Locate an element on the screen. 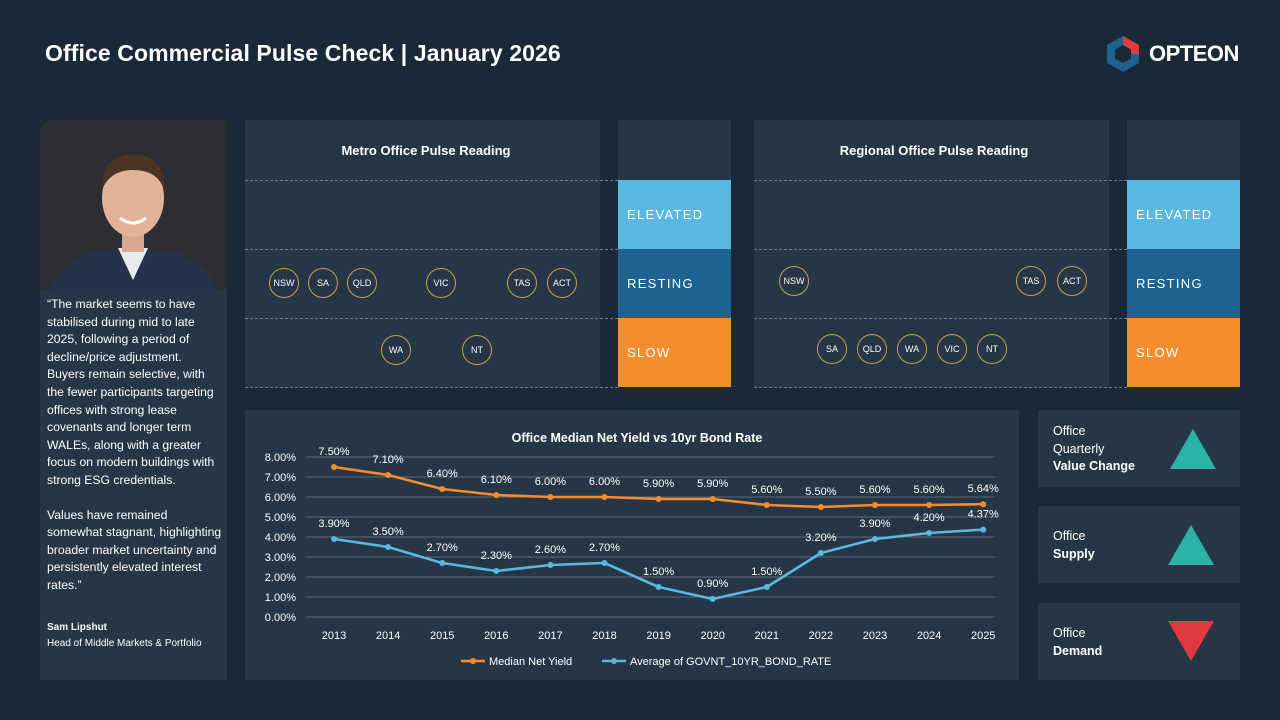 The height and width of the screenshot is (720, 1280). metro-state-tas: TAS is located at coordinates (522, 283).